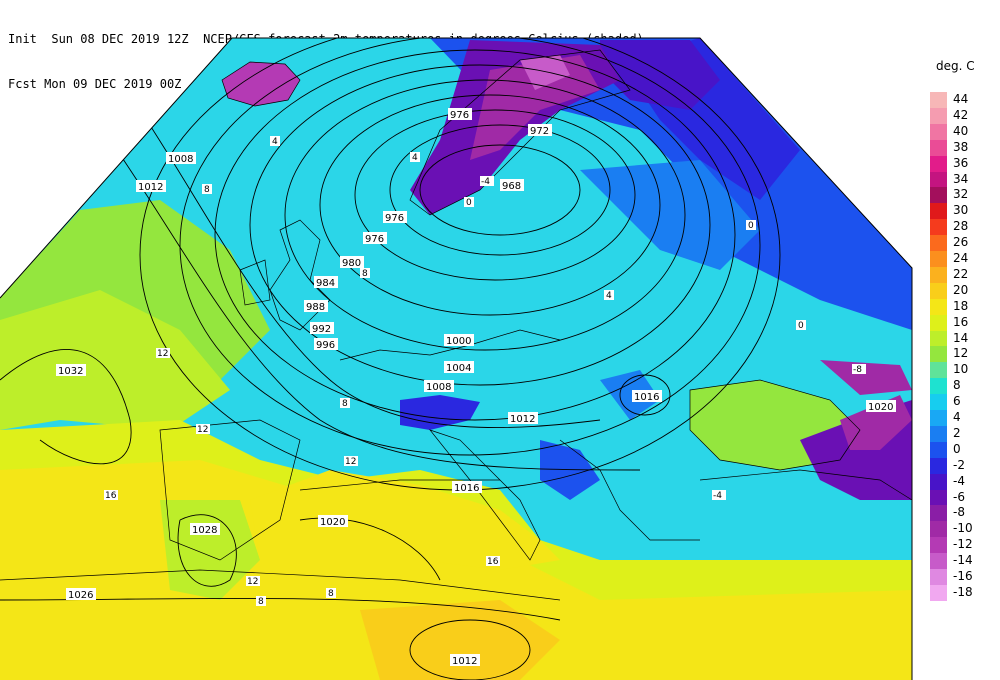 This screenshot has height=680, width=1000. Describe the element at coordinates (963, 591) in the screenshot. I see `legend-label: -18` at that location.